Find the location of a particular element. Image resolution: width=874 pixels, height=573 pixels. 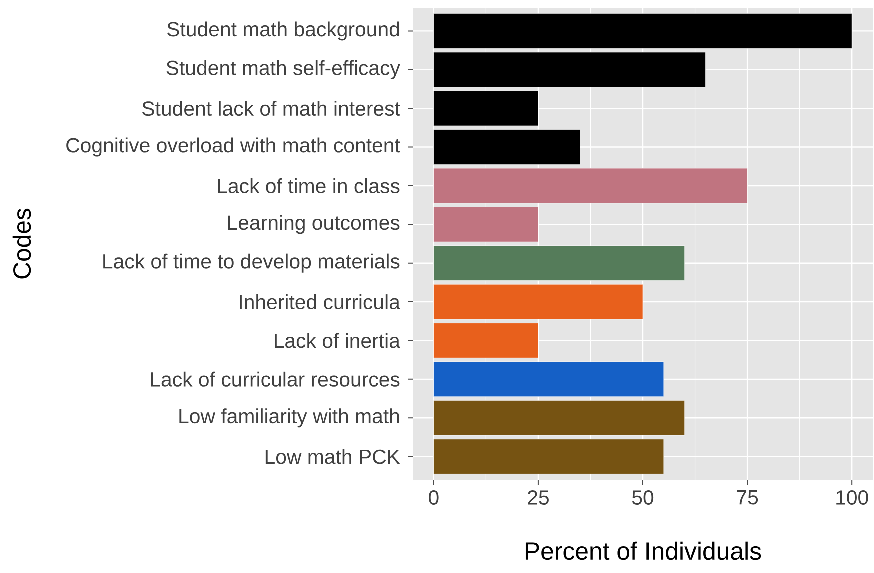

y-tick-label: Inherited curricula is located at coordinates (320, 302).